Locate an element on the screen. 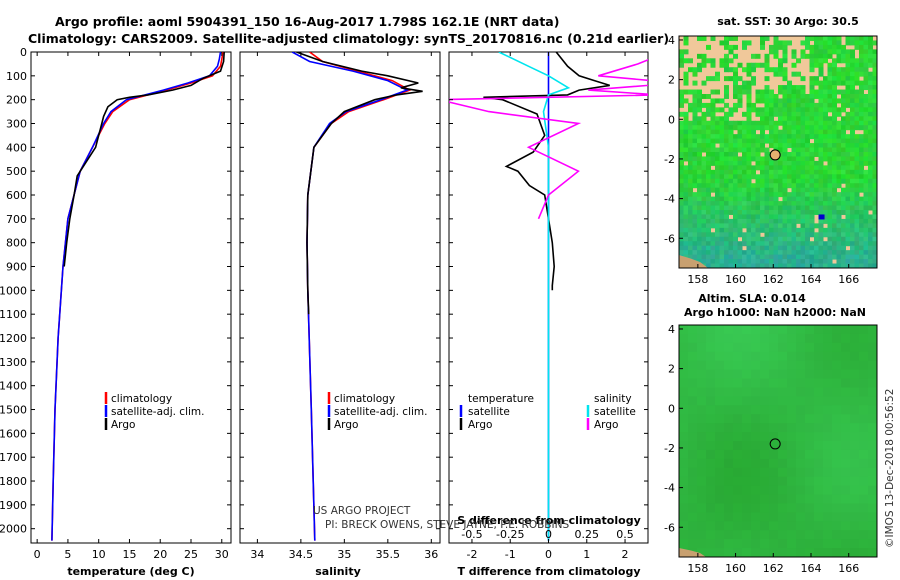  lon-tick-label: 166 is located at coordinates (848, 279).